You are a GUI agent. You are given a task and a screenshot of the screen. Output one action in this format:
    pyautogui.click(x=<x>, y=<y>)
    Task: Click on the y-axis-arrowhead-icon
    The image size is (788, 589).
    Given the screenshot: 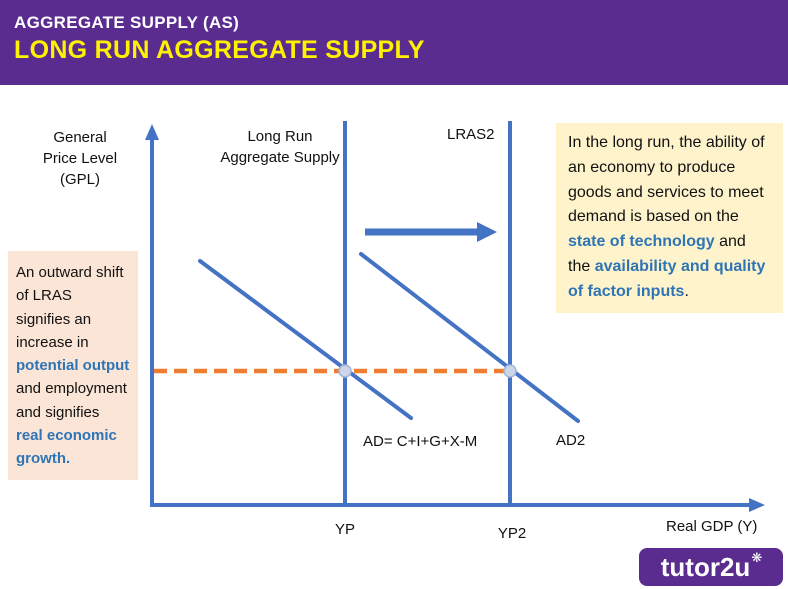 What is the action you would take?
    pyautogui.click(x=152, y=132)
    